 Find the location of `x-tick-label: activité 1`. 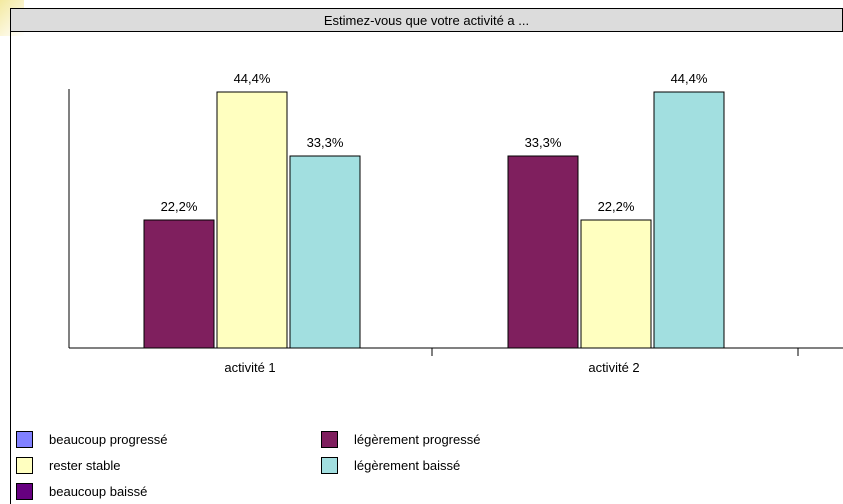

x-tick-label: activité 1 is located at coordinates (249, 367).